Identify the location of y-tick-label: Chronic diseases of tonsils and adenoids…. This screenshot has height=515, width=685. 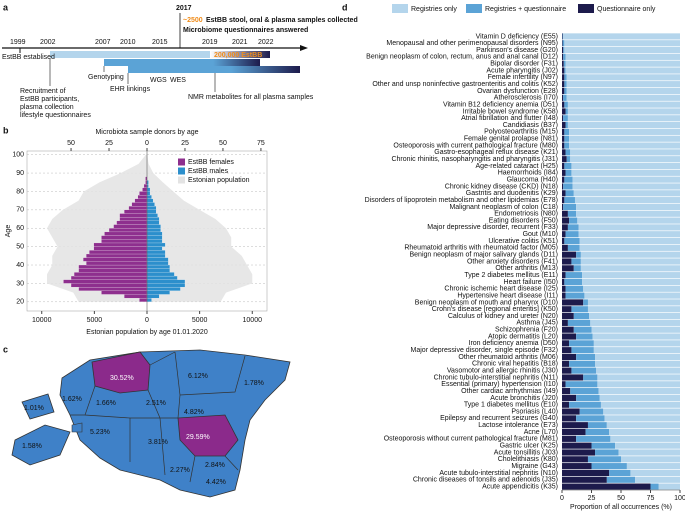
(485, 480).